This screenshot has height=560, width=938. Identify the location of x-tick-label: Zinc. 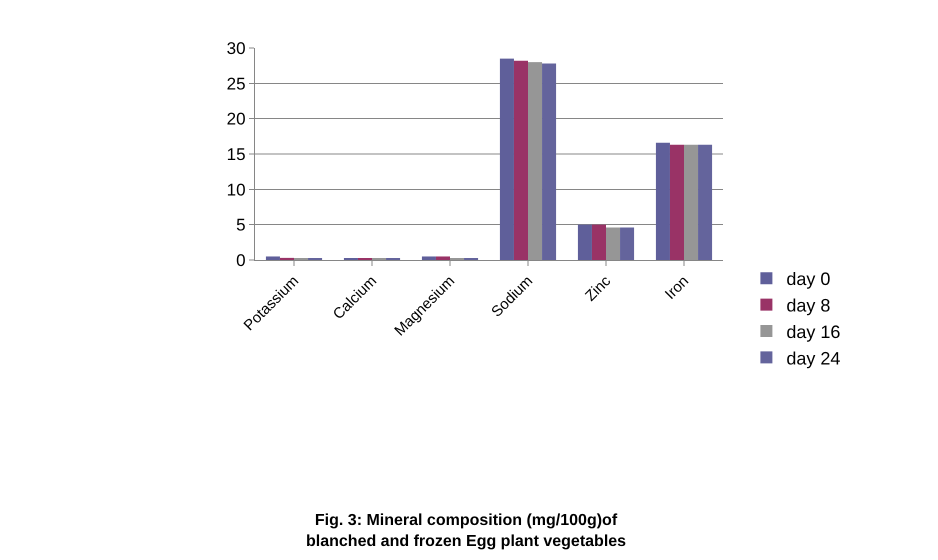
(598, 288).